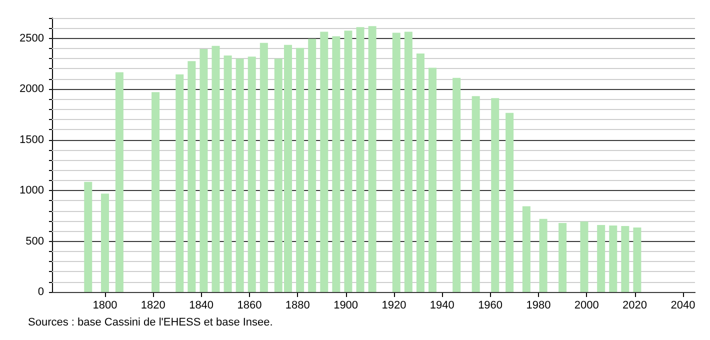  Describe the element at coordinates (32, 89) in the screenshot. I see `y-tick-label: 2000` at that location.